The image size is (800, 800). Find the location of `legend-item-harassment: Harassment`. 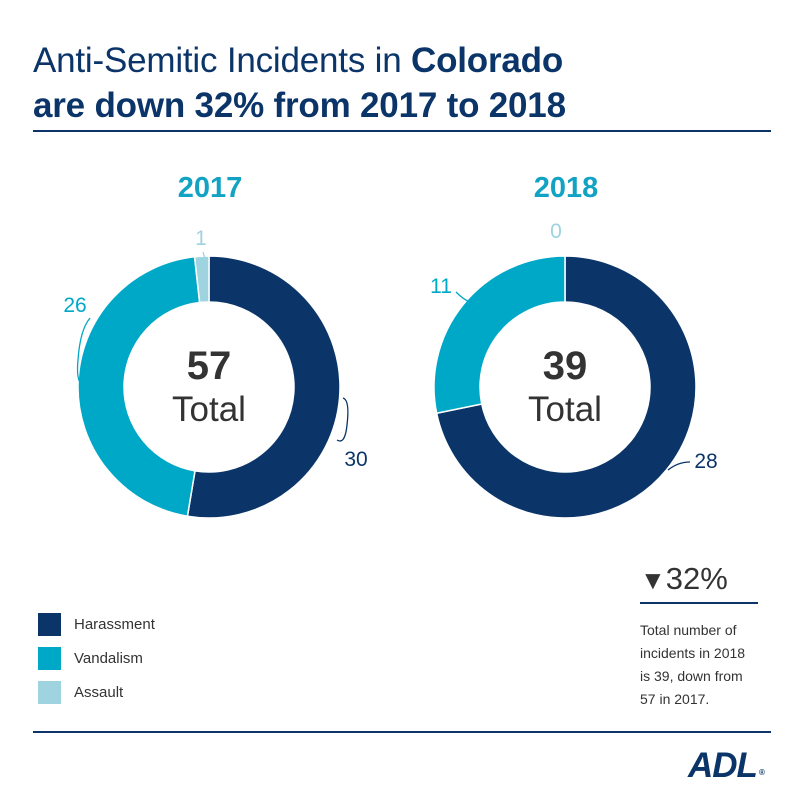

legend-item-harassment: Harassment is located at coordinates (96, 624).